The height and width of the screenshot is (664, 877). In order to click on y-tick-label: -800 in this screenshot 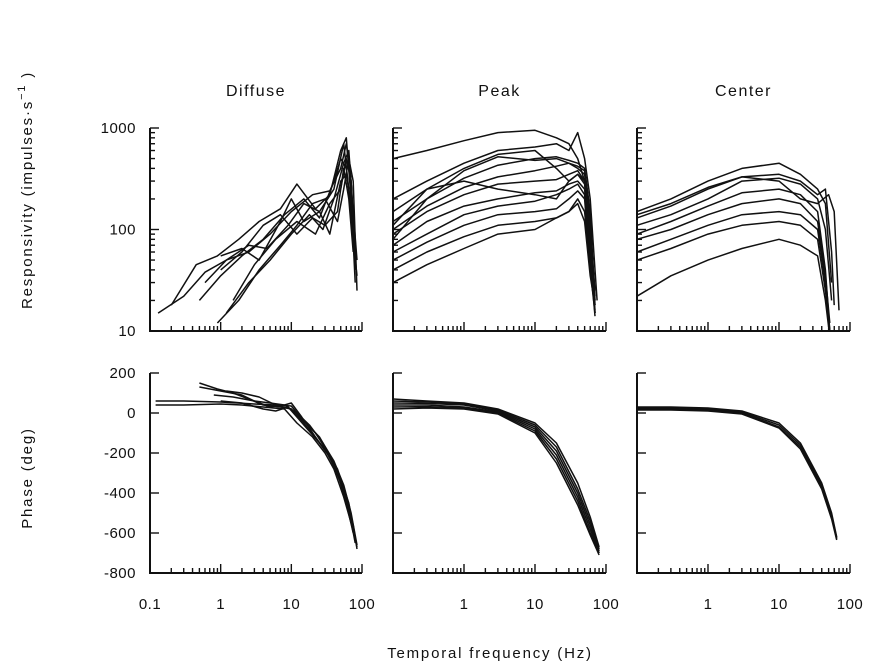, I will do `click(120, 573)`.